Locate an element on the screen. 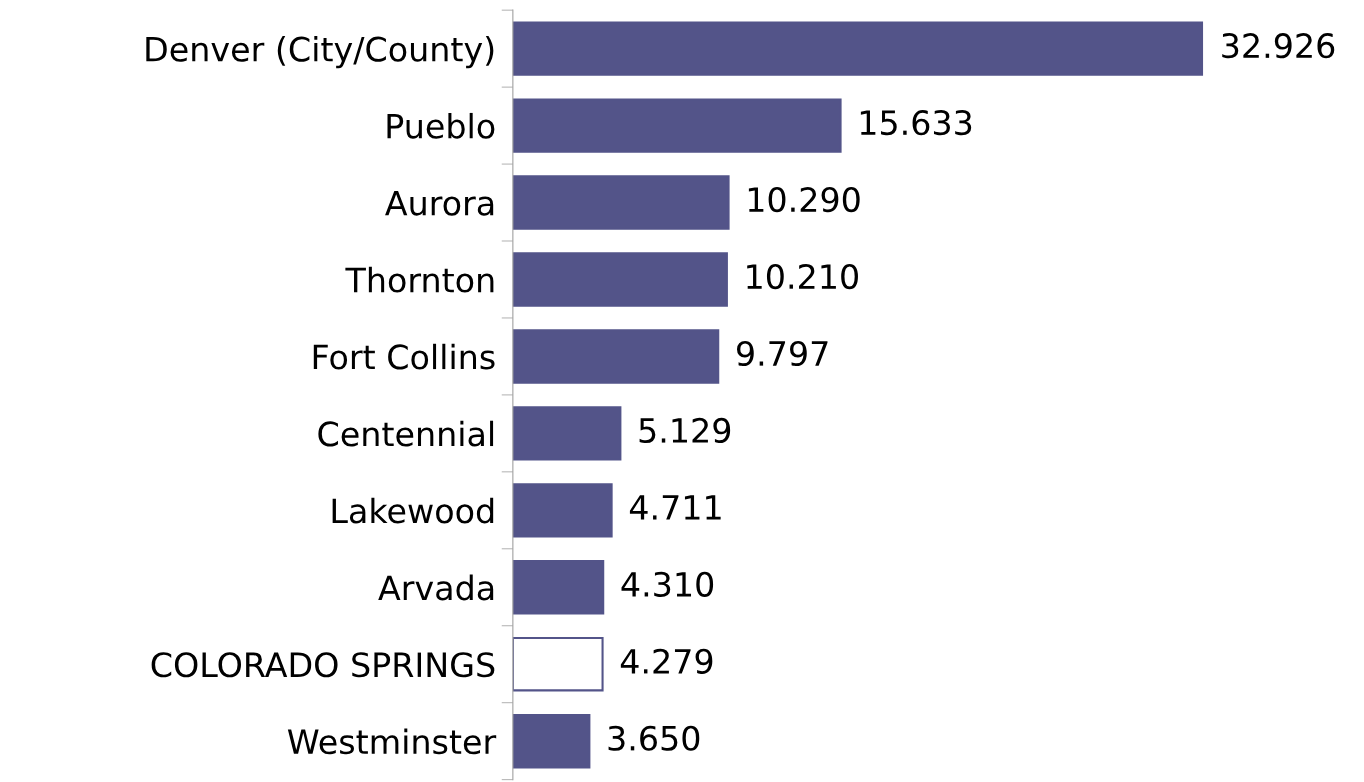 Image resolution: width=1364 pixels, height=782 pixels. data-label: 9.797 is located at coordinates (782, 353).